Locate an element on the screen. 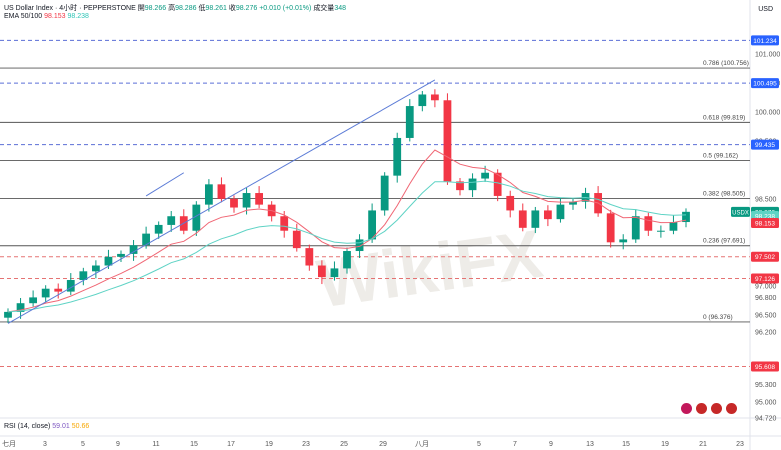 The height and width of the screenshot is (450, 781). ema-label: EMA 50/100 is located at coordinates (23, 16).